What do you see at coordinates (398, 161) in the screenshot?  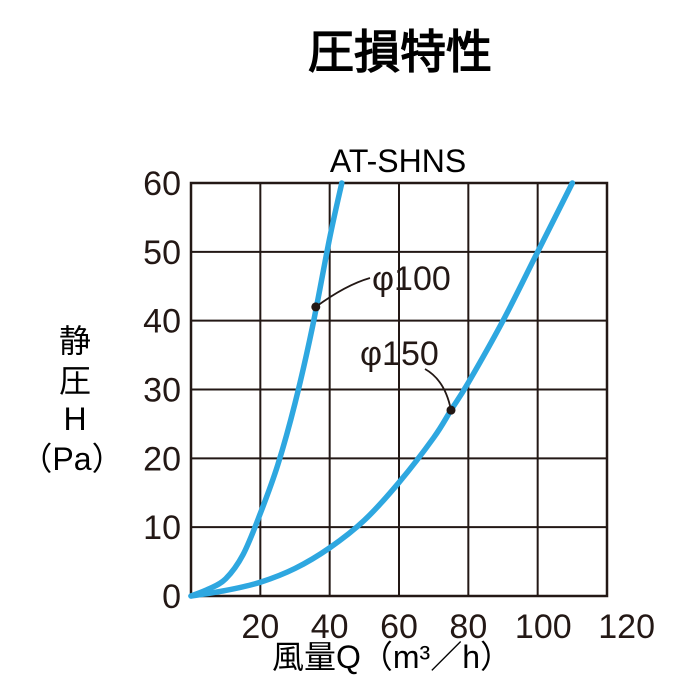 I see `model-label: AT-SHNS` at bounding box center [398, 161].